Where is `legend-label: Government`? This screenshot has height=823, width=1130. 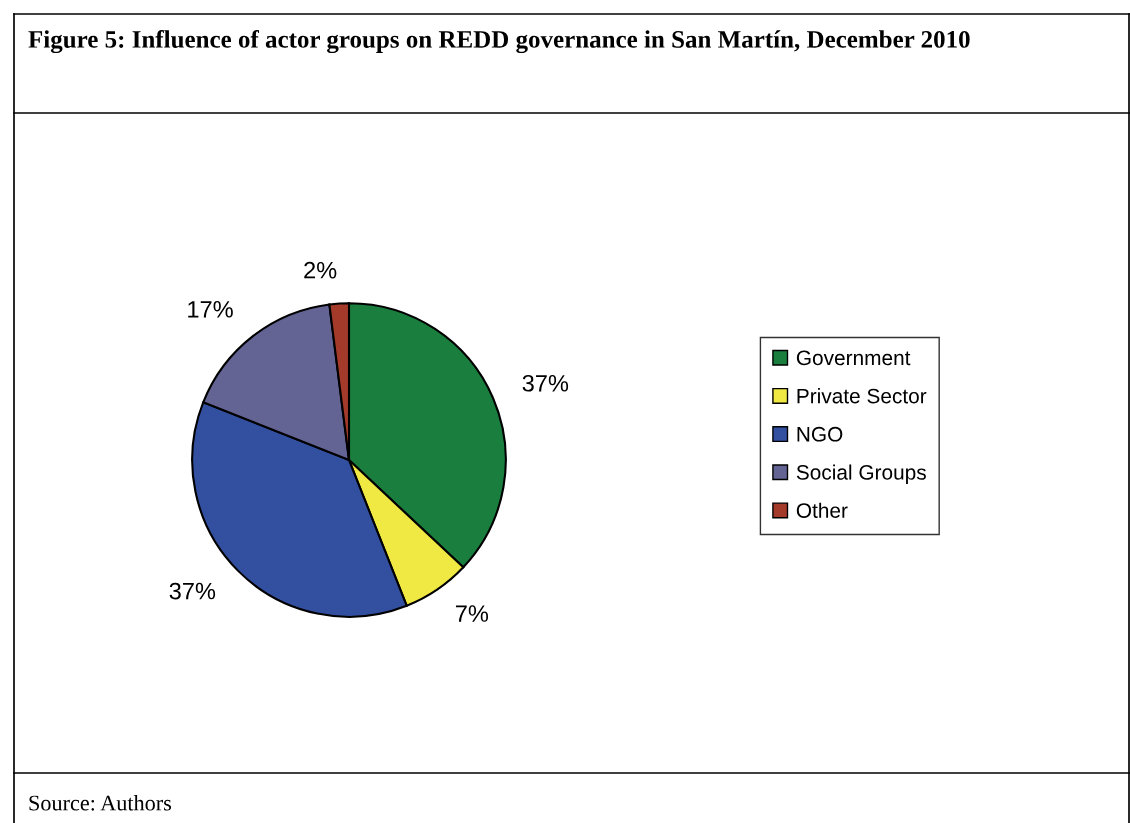
legend-label: Government is located at coordinates (853, 358).